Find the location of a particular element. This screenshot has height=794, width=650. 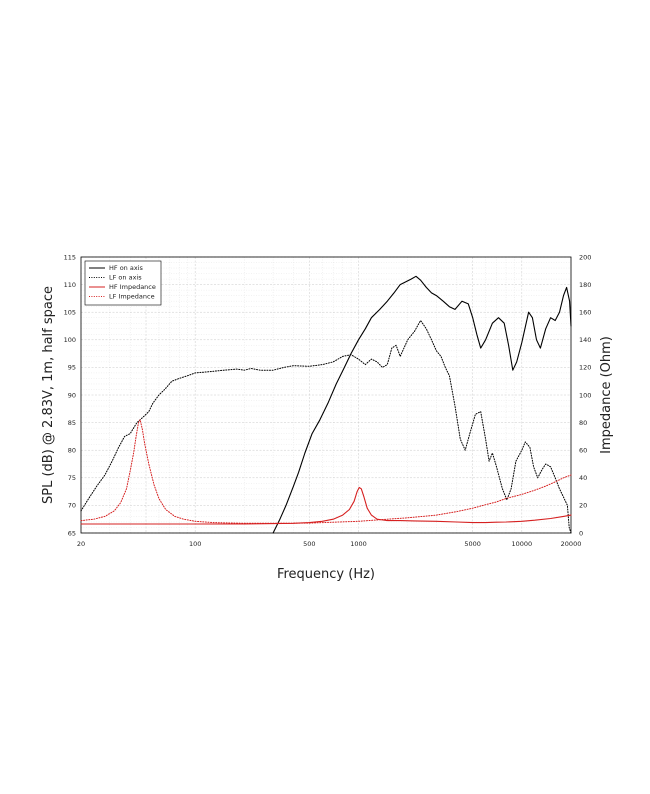

x-tick-label: 20000 is located at coordinates (571, 544).